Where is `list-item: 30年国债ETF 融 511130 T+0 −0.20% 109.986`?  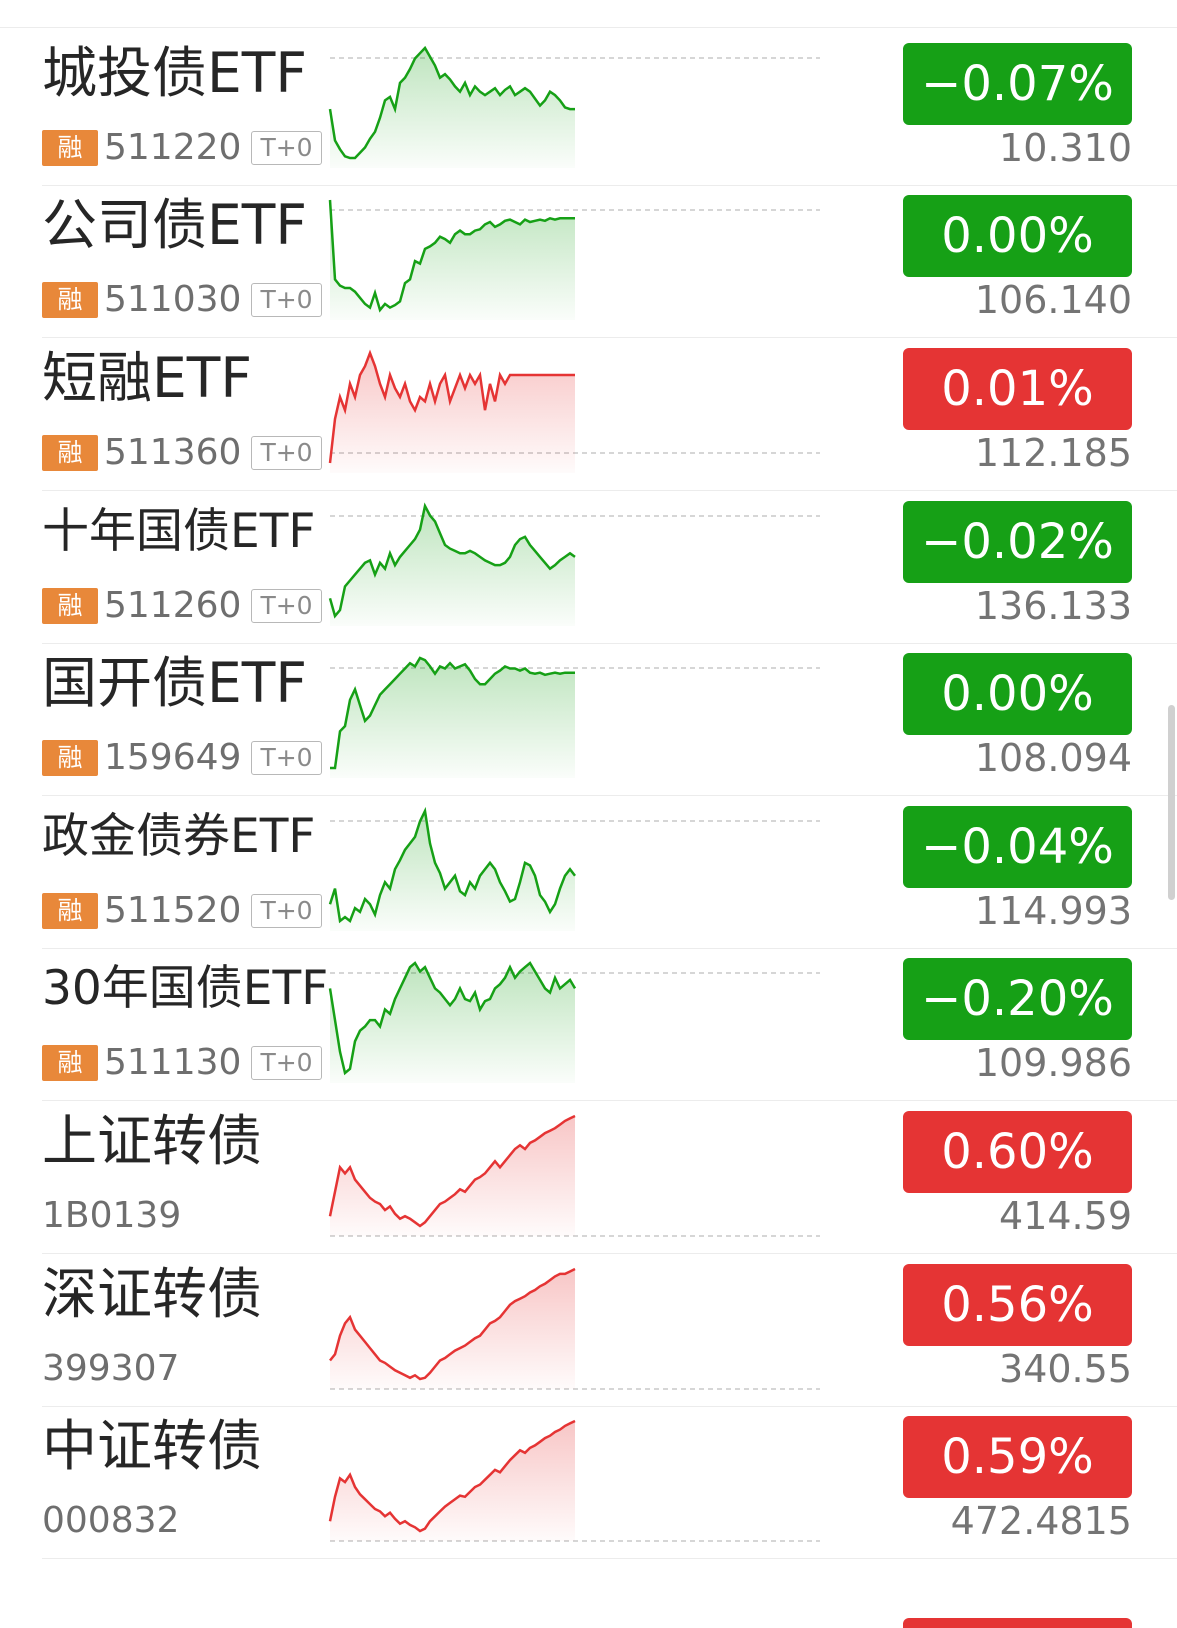 list-item: 30年国债ETF 融 511130 T+0 −0.20% 109.986 is located at coordinates (588, 1022).